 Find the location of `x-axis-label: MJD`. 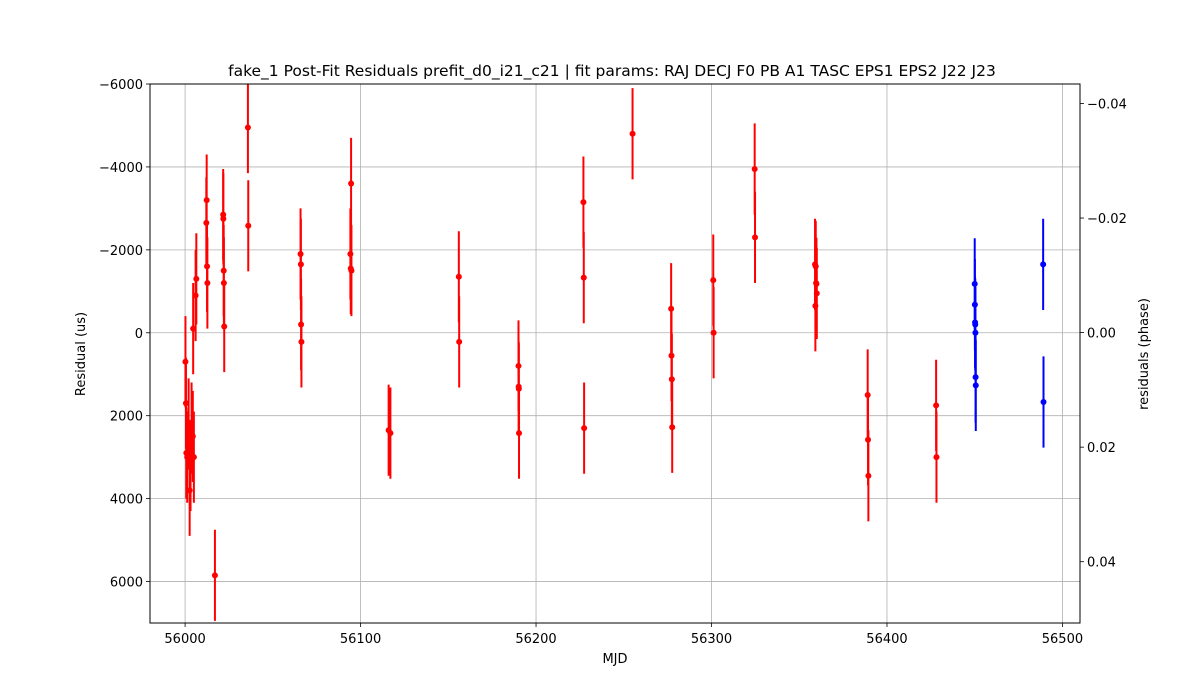

x-axis-label: MJD is located at coordinates (614, 659).